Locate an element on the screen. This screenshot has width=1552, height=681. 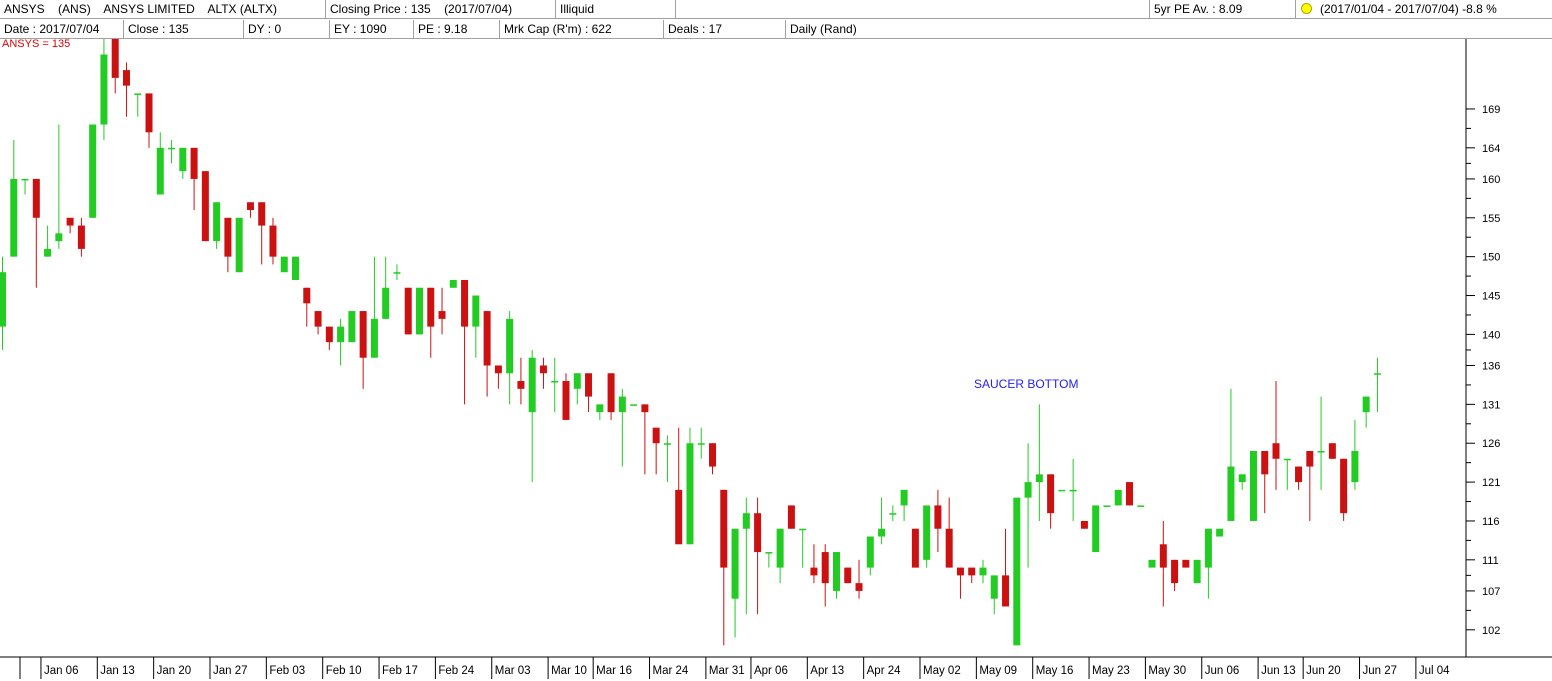
x-tick-label: Jan 06 is located at coordinates (61, 671).